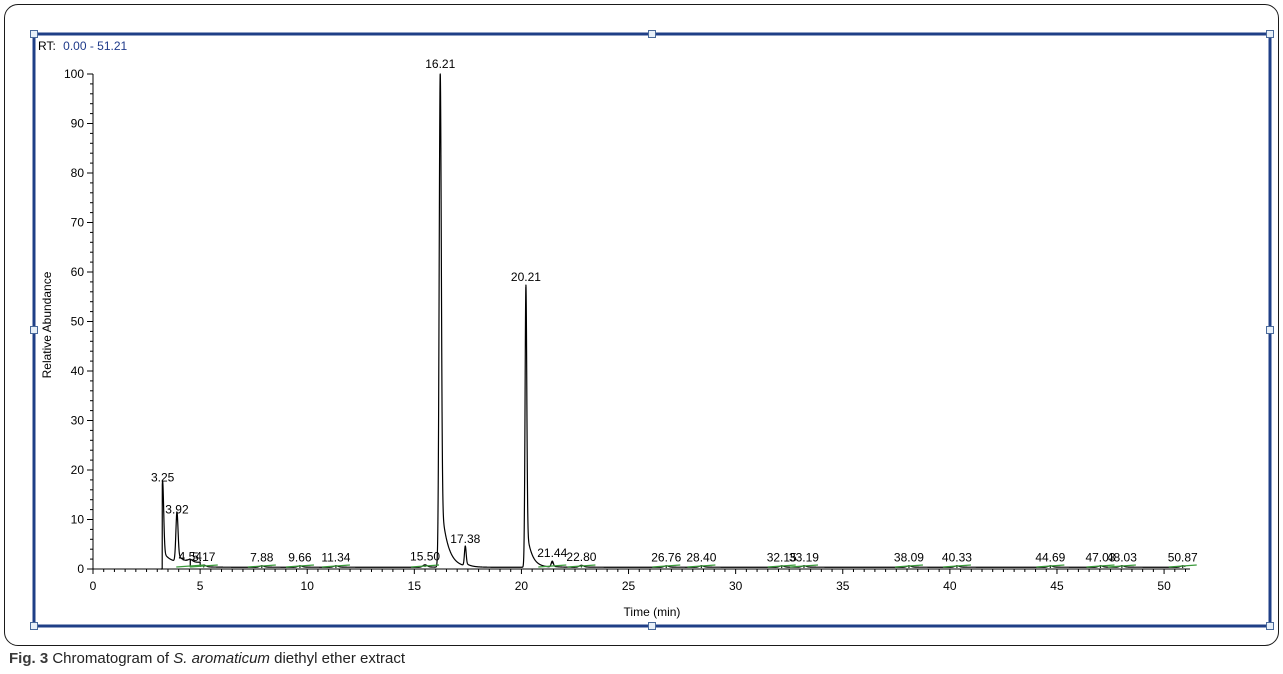 This screenshot has height=674, width=1283. I want to click on caption-text-before: Chromatogram of, so click(113, 658).